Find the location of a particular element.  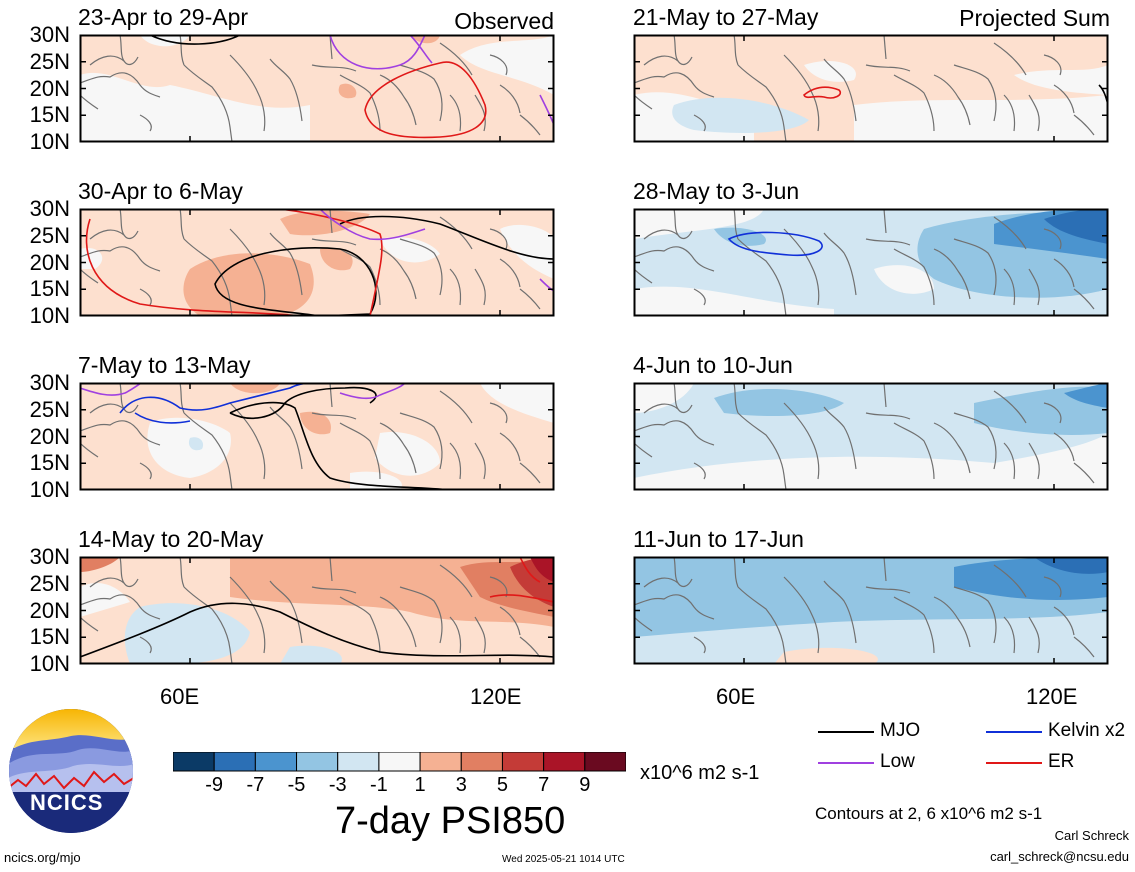

lat-label: 25N is located at coordinates (49, 61).